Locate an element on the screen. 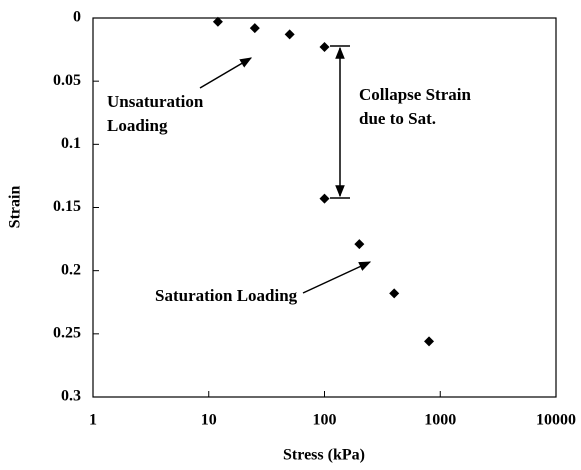  annotation: Unsaturation is located at coordinates (155, 101).